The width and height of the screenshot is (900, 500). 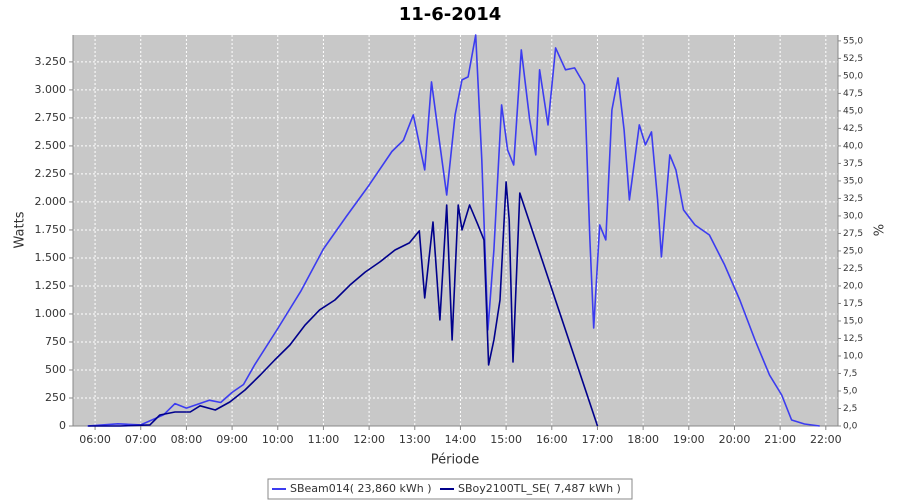 What do you see at coordinates (853, 286) in the screenshot?
I see `y2-tick-label: 20,0` at bounding box center [853, 286].